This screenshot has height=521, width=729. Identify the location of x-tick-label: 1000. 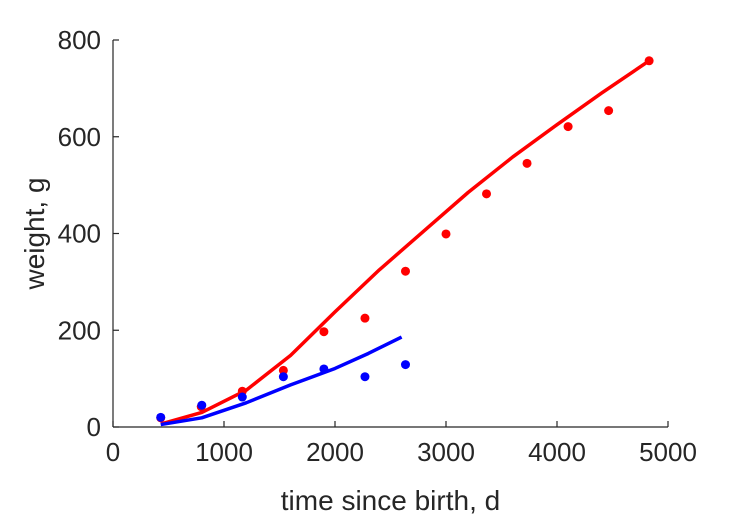
(224, 452).